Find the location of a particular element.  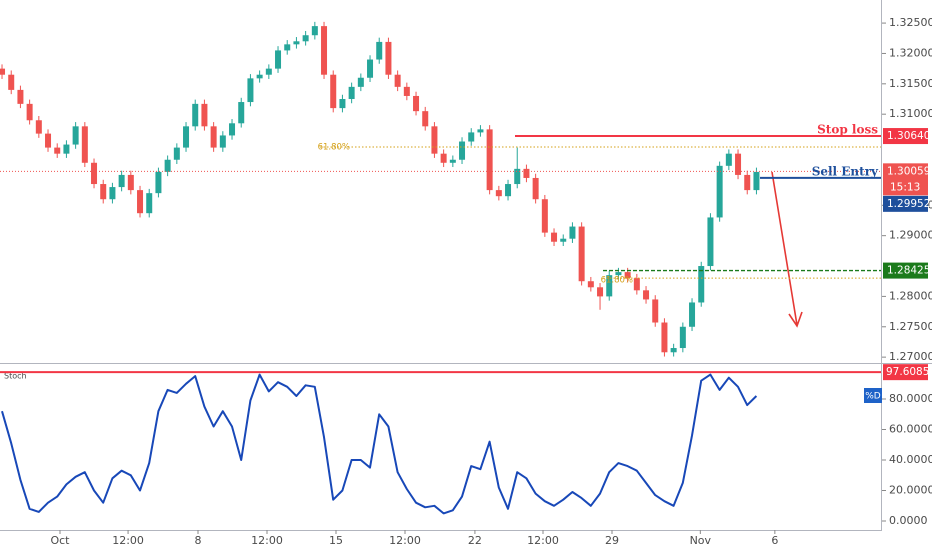

legend-label: %D is located at coordinates (873, 397).